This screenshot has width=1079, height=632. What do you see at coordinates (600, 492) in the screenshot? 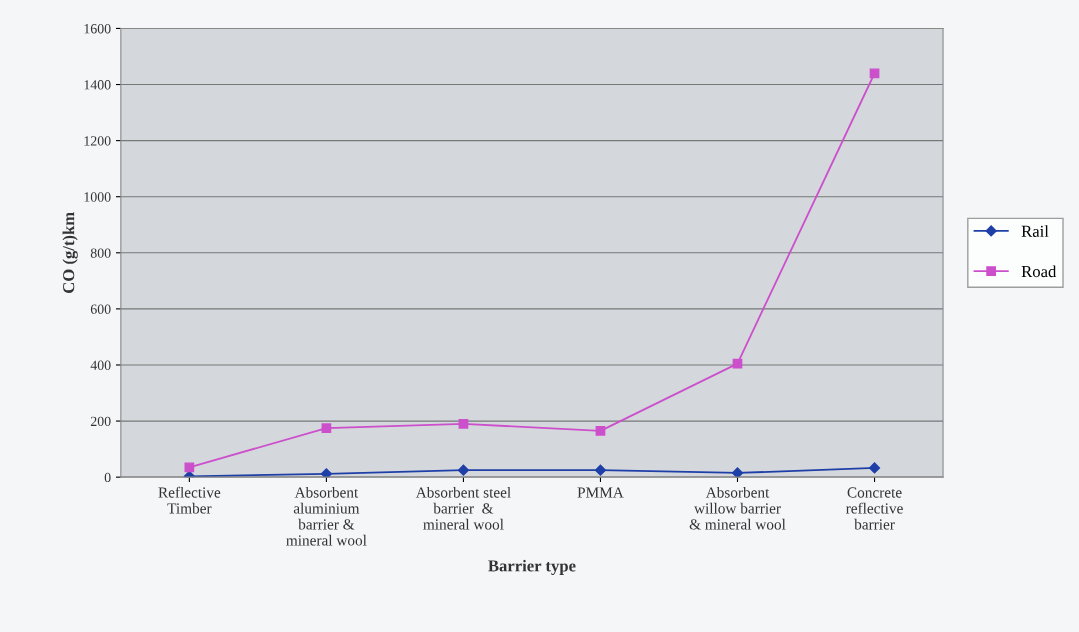
I see `x-tick-label: PMMA` at bounding box center [600, 492].